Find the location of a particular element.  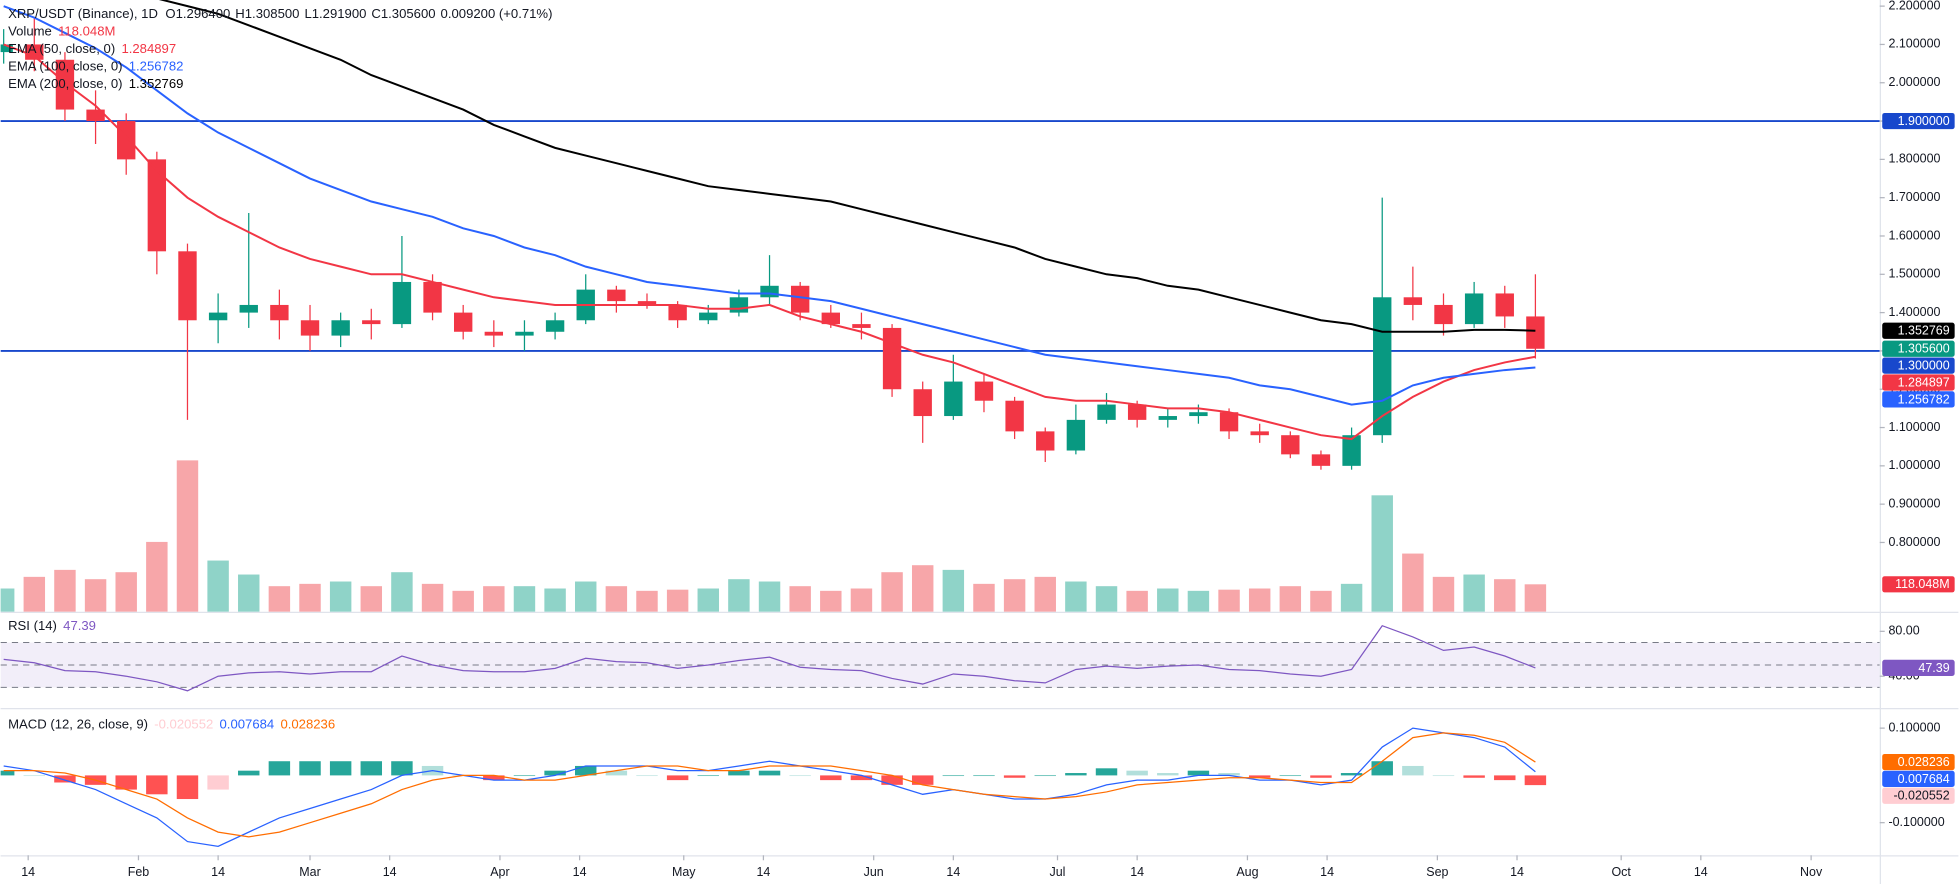

y-tick-label: 2.200000 is located at coordinates (1914, 6).